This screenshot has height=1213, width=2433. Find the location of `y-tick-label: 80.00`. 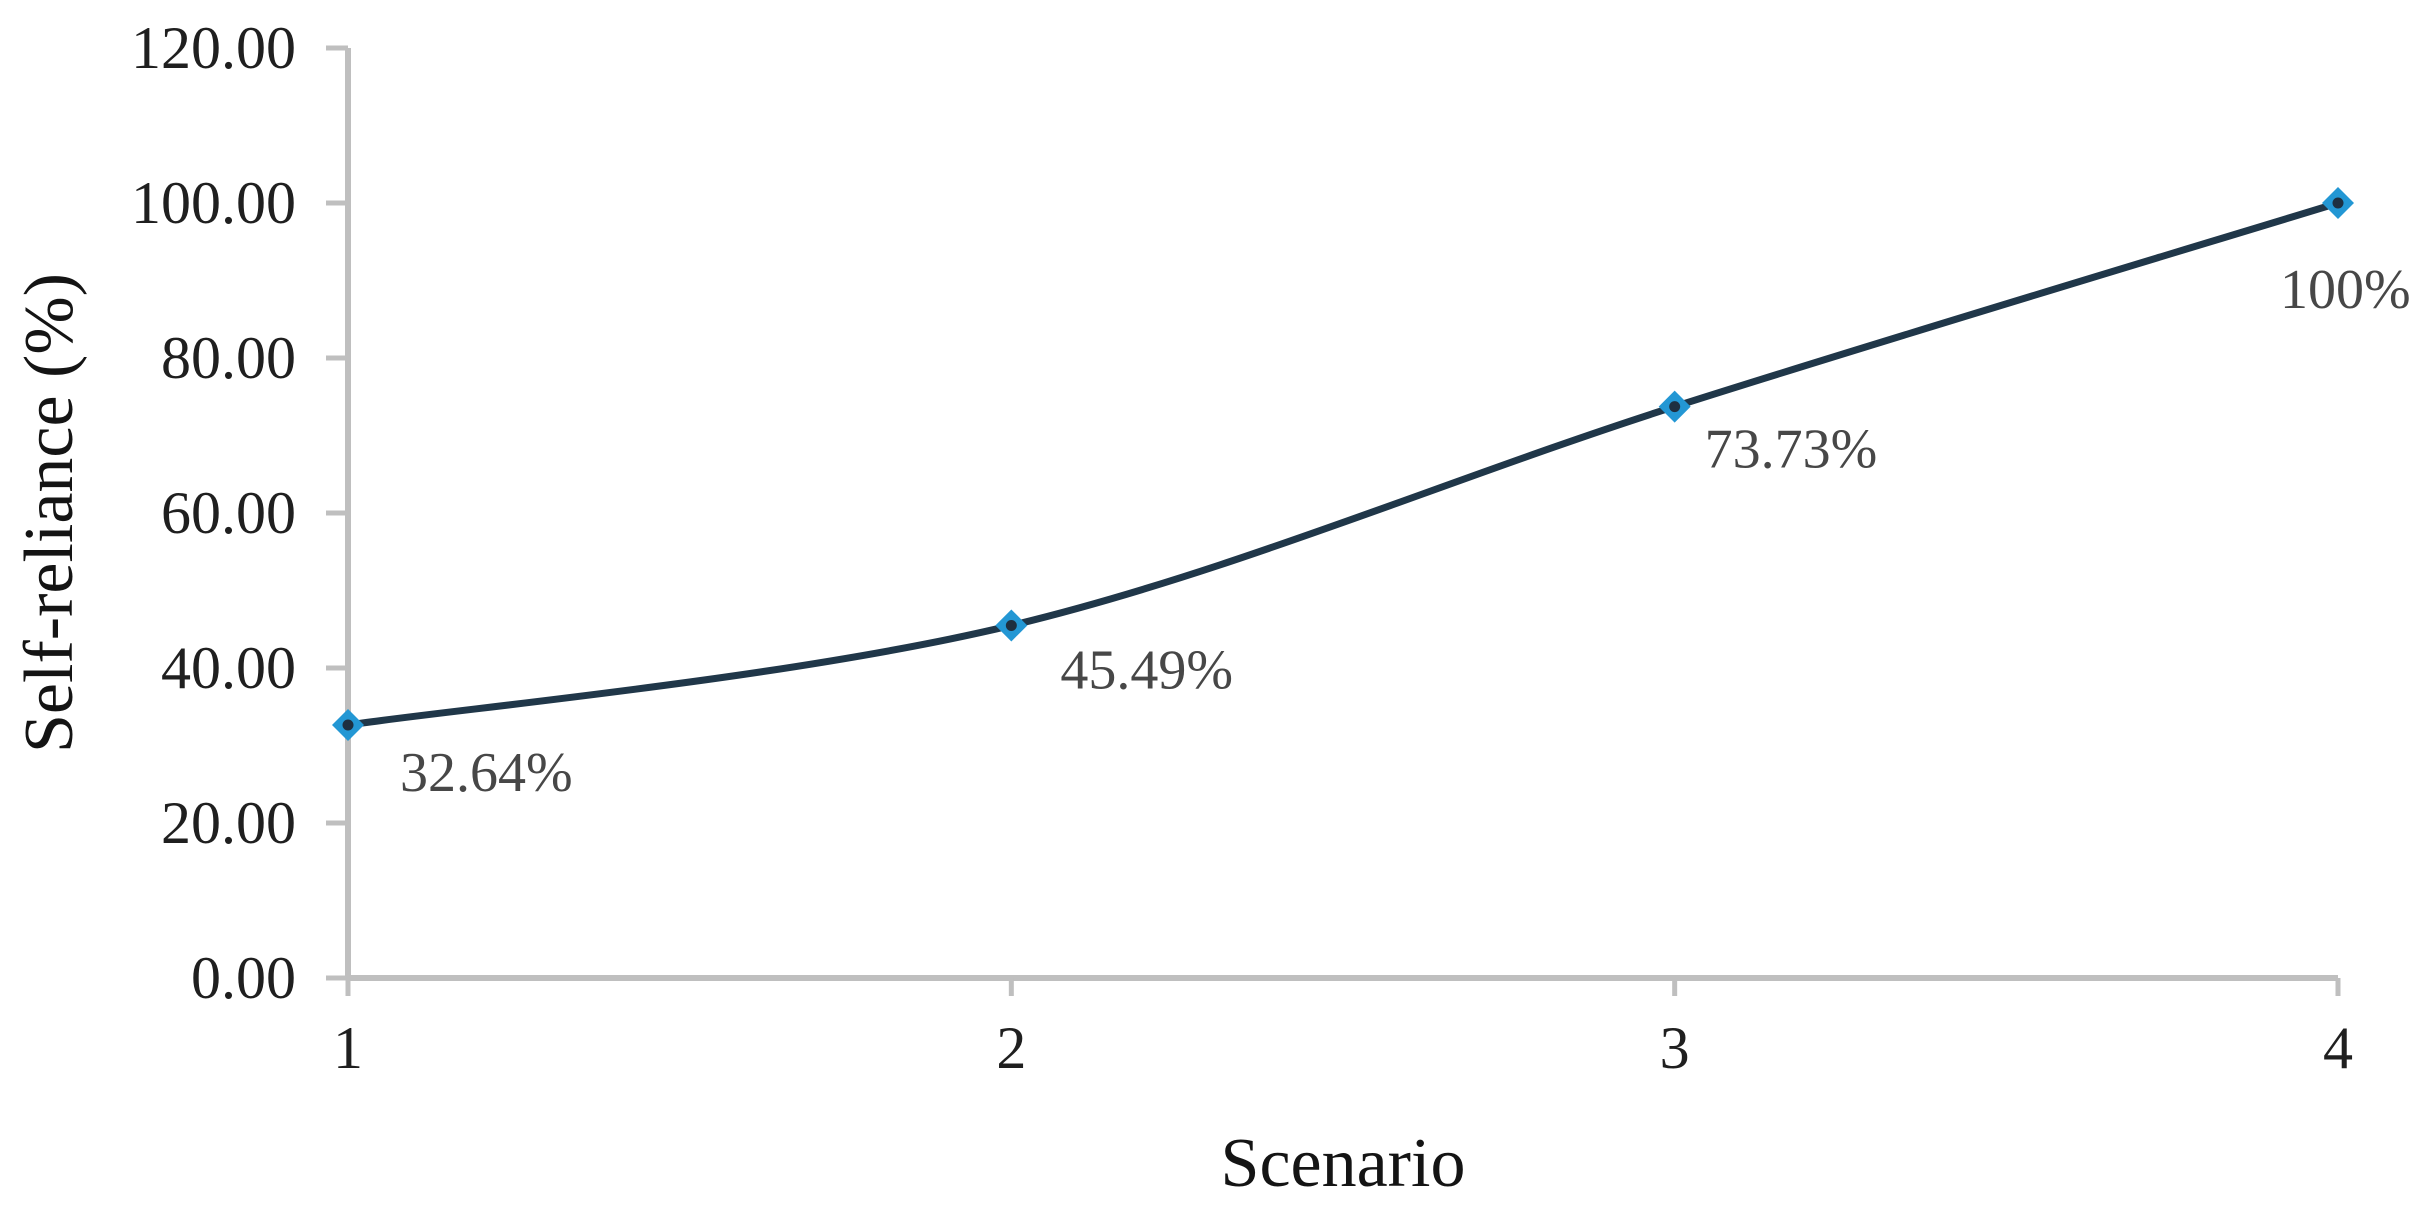

y-tick-label: 80.00 is located at coordinates (228, 358).